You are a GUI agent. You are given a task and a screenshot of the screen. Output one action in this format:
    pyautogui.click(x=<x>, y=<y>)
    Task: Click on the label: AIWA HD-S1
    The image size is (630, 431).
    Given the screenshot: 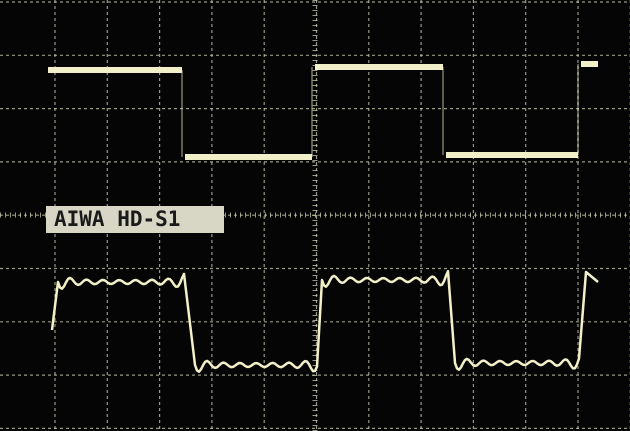 What is the action you would take?
    pyautogui.click(x=117, y=219)
    